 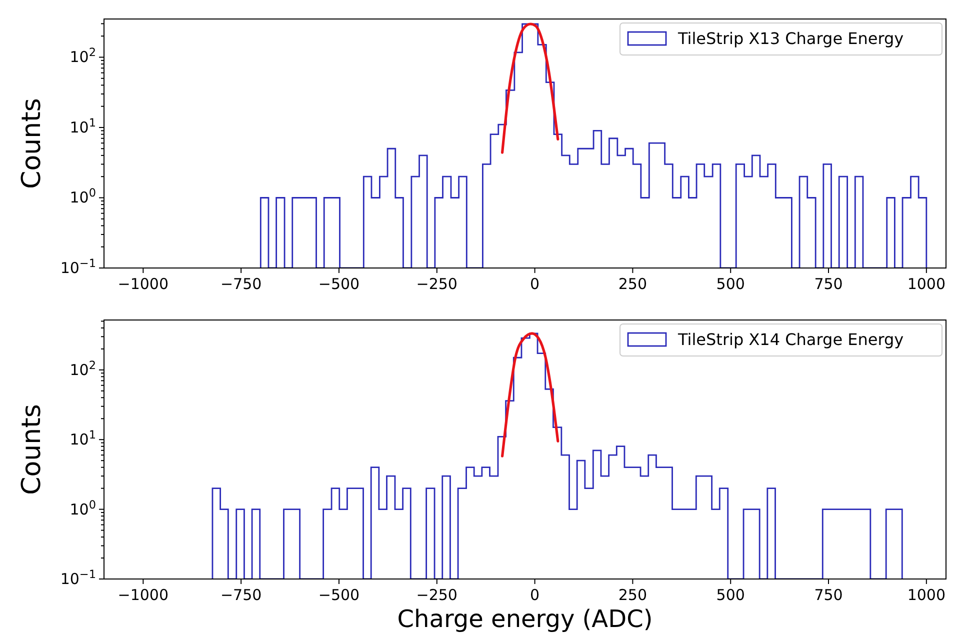 What do you see at coordinates (525, 619) in the screenshot?
I see `x-axis-title: Charge energy (ADC)` at bounding box center [525, 619].